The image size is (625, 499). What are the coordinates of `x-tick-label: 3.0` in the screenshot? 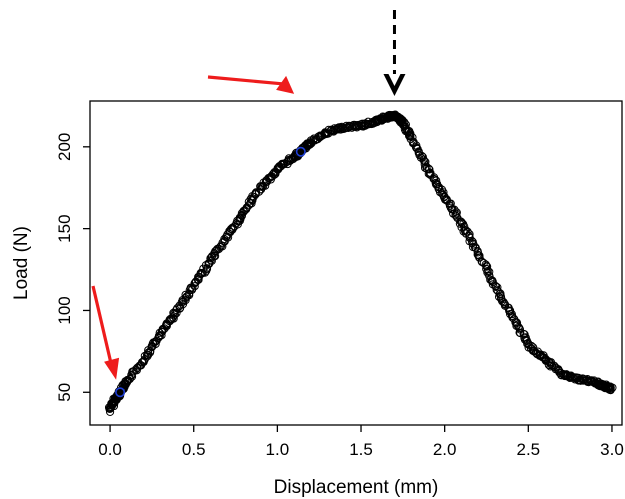 It's located at (612, 449).